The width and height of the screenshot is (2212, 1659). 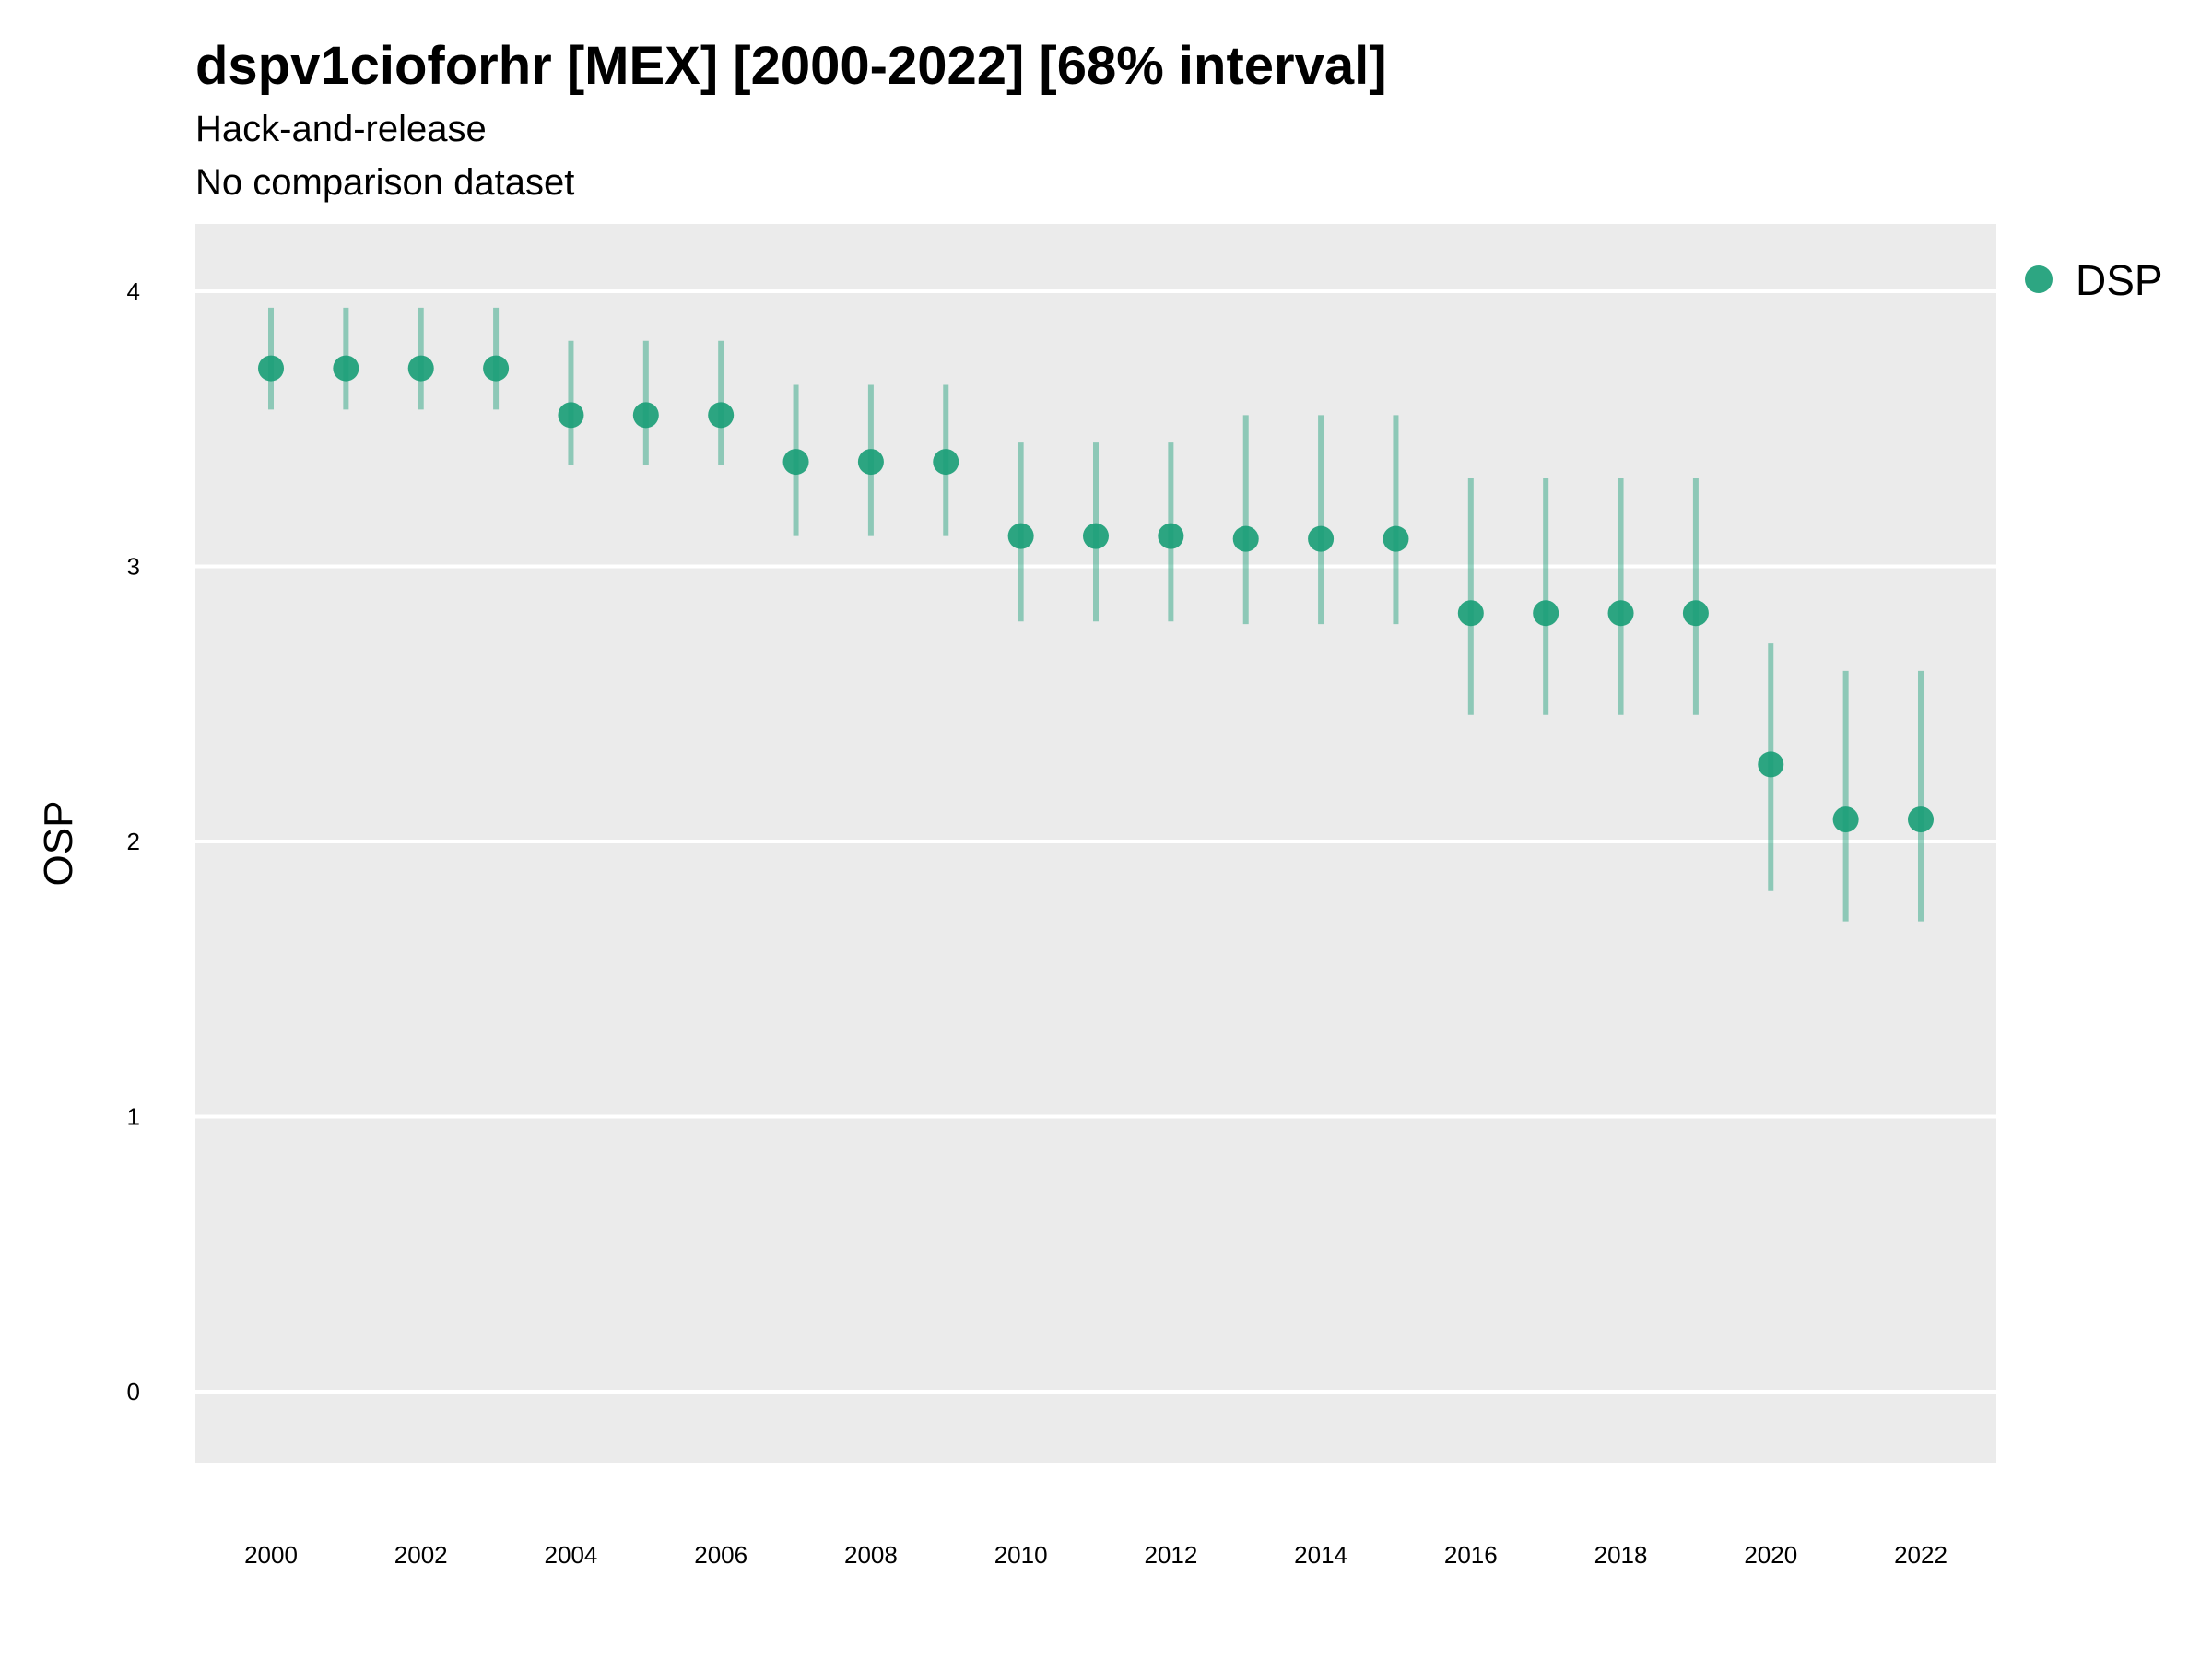 What do you see at coordinates (871, 1555) in the screenshot?
I see `x-tick-label-2008: 2008` at bounding box center [871, 1555].